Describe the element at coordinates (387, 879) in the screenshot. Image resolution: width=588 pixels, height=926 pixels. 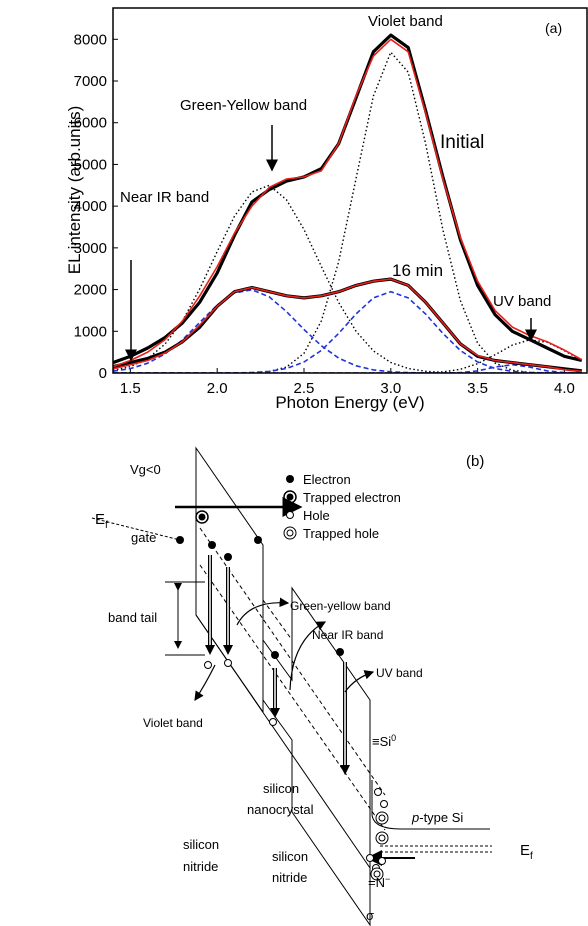
I see `superscript: −` at that location.